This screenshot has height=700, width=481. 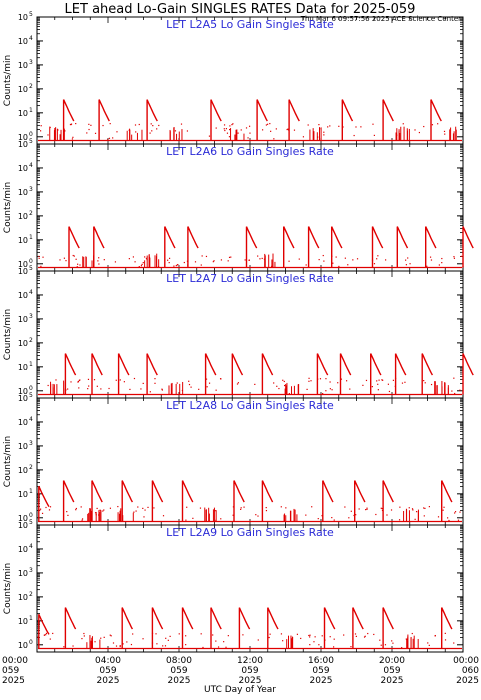 What do you see at coordinates (31, 134) in the screenshot?
I see `y-tick-exponent: 0` at bounding box center [31, 134].